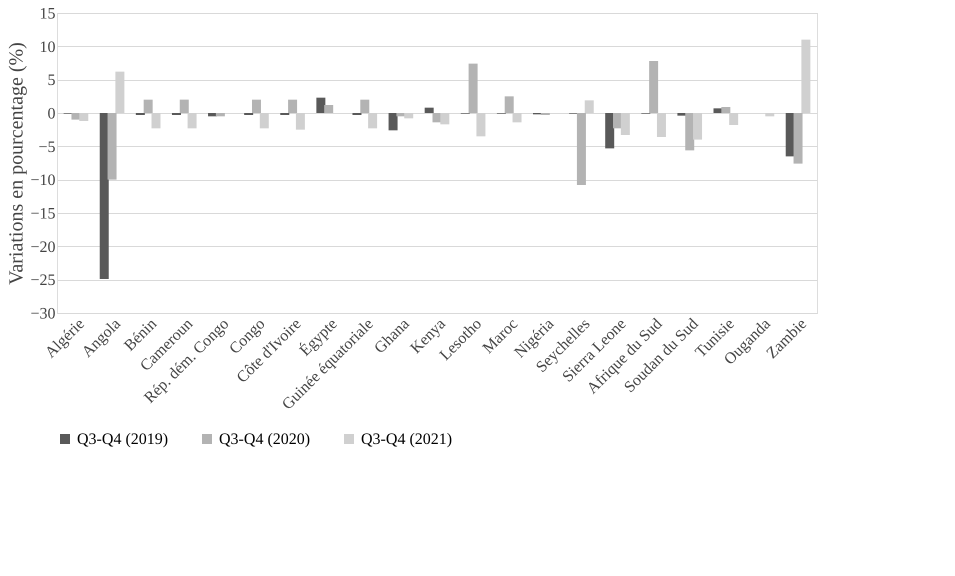 This screenshot has width=955, height=576. Describe the element at coordinates (52, 81) in the screenshot. I see `y-tick-label: 5` at that location.